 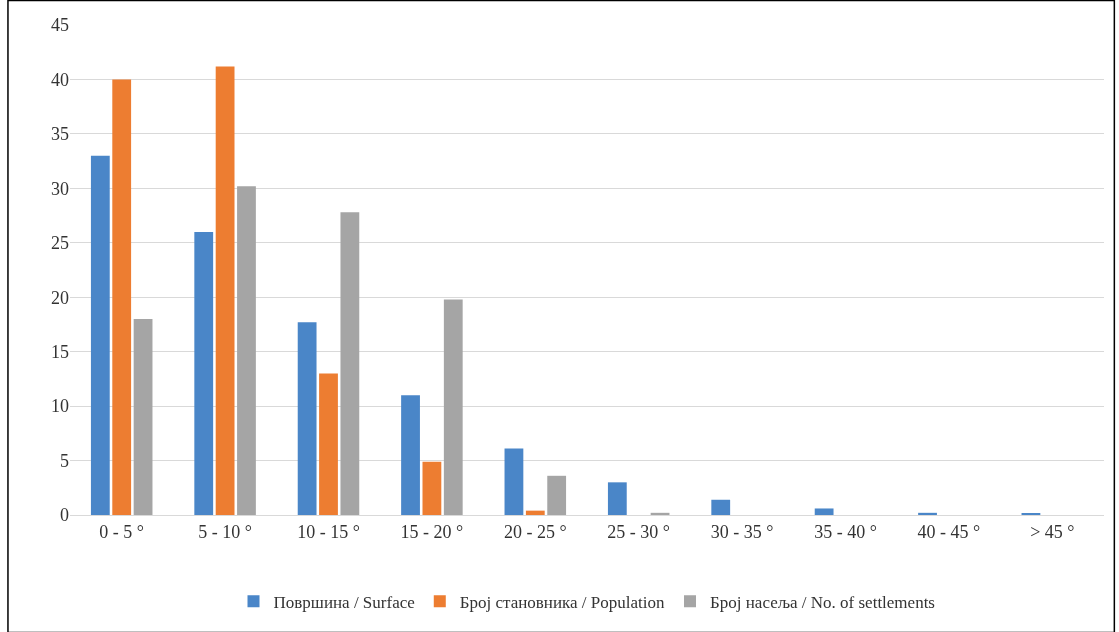 I want to click on x-tick-label: 0 - 5 °, so click(x=122, y=531).